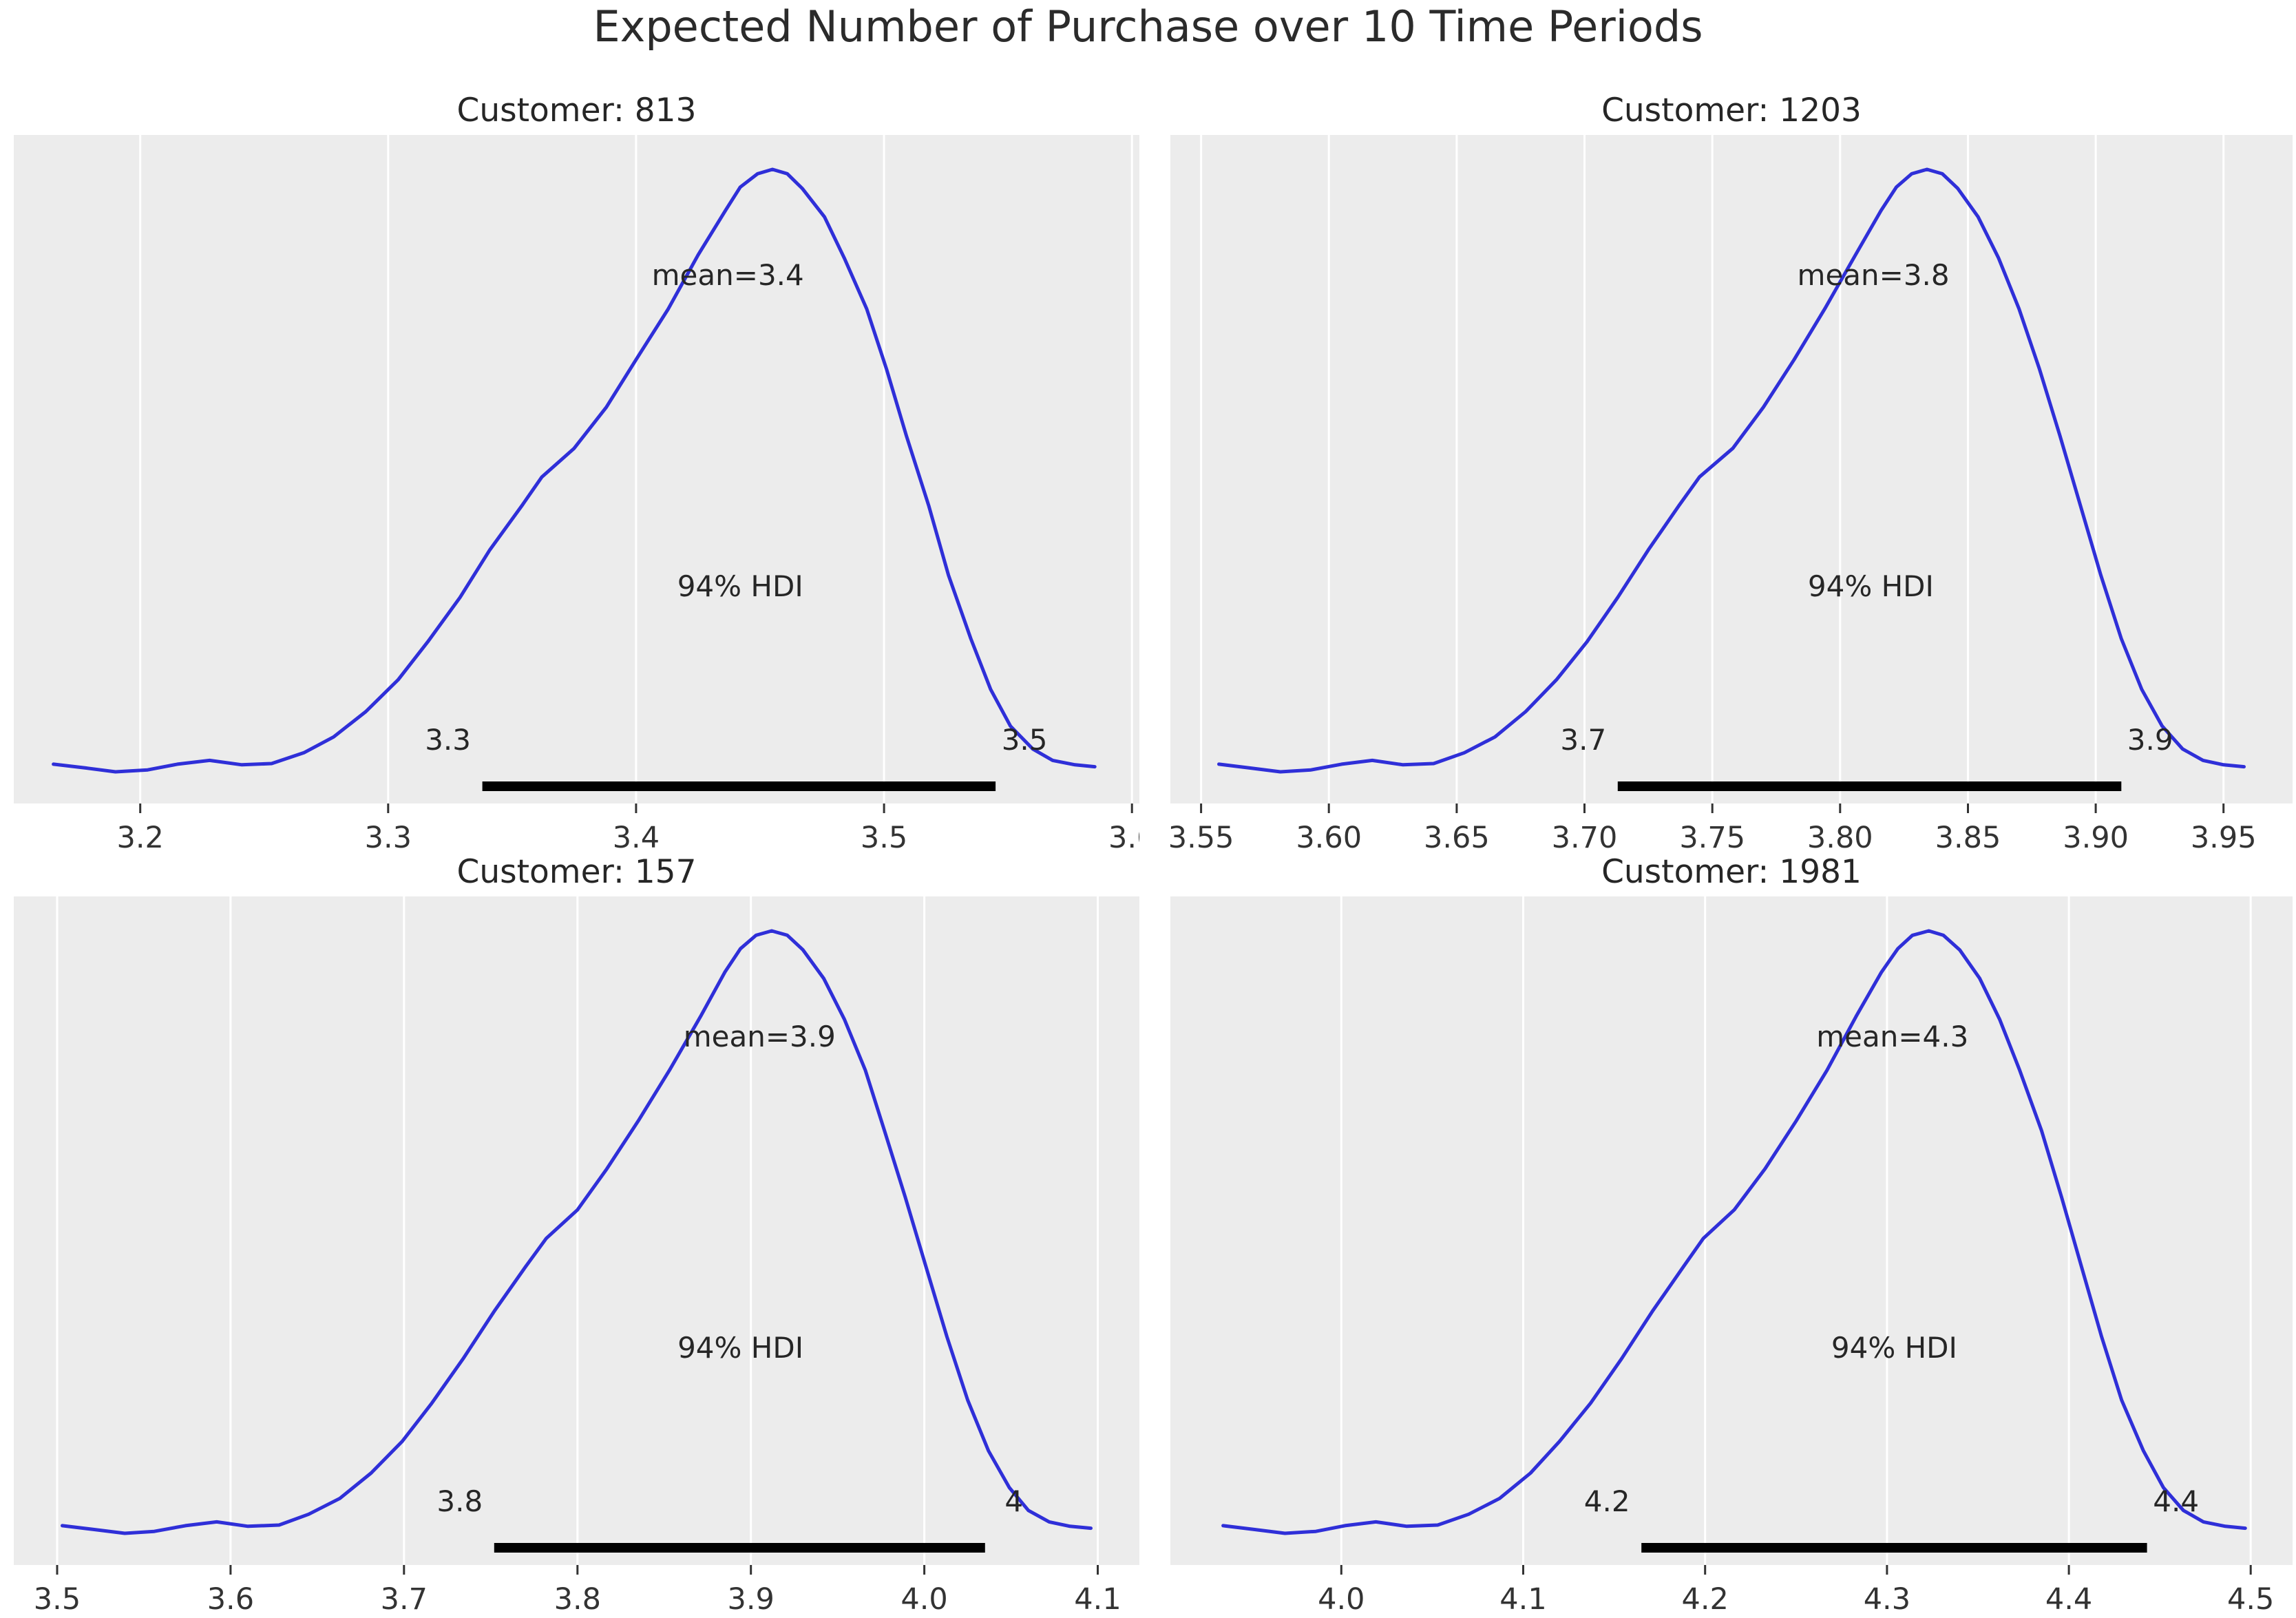  I want to click on hdi-upper-bound: 4, so click(1013, 1501).